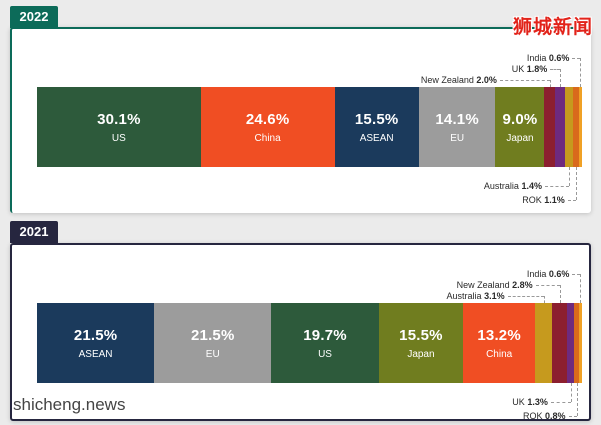  Describe the element at coordinates (520, 119) in the screenshot. I see `segment-value: 9.0%` at that location.